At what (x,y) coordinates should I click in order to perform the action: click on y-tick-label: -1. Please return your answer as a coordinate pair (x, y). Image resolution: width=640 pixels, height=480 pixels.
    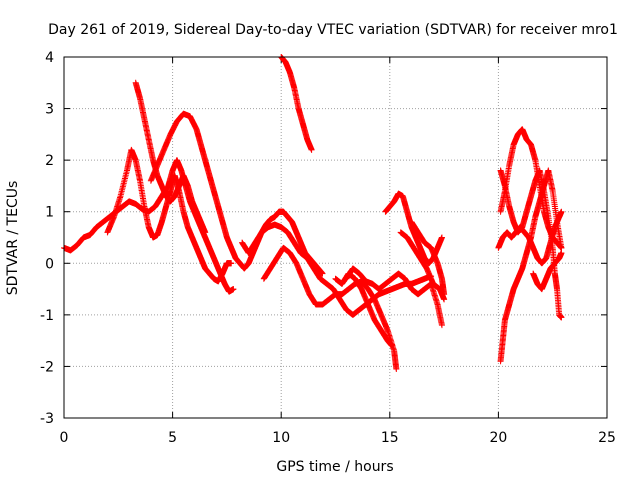
    Looking at the image, I should click on (47, 316).